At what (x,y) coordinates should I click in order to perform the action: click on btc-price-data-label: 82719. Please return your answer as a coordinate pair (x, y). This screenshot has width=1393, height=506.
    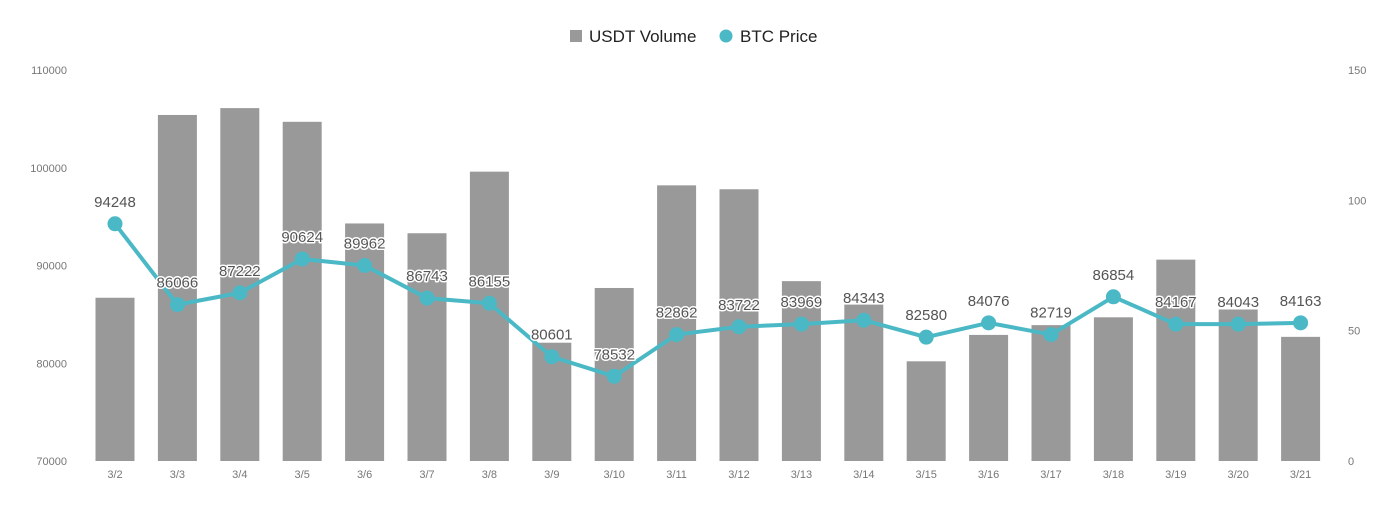
    Looking at the image, I should click on (1051, 313).